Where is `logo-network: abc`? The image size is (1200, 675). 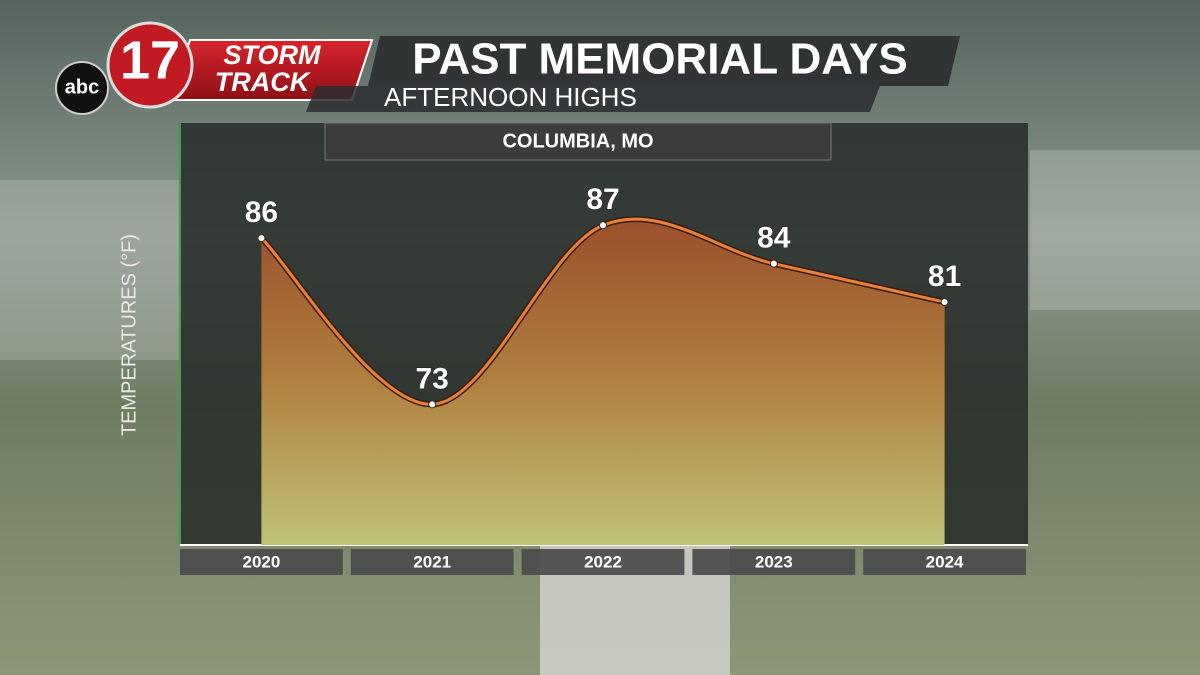 logo-network: abc is located at coordinates (82, 87).